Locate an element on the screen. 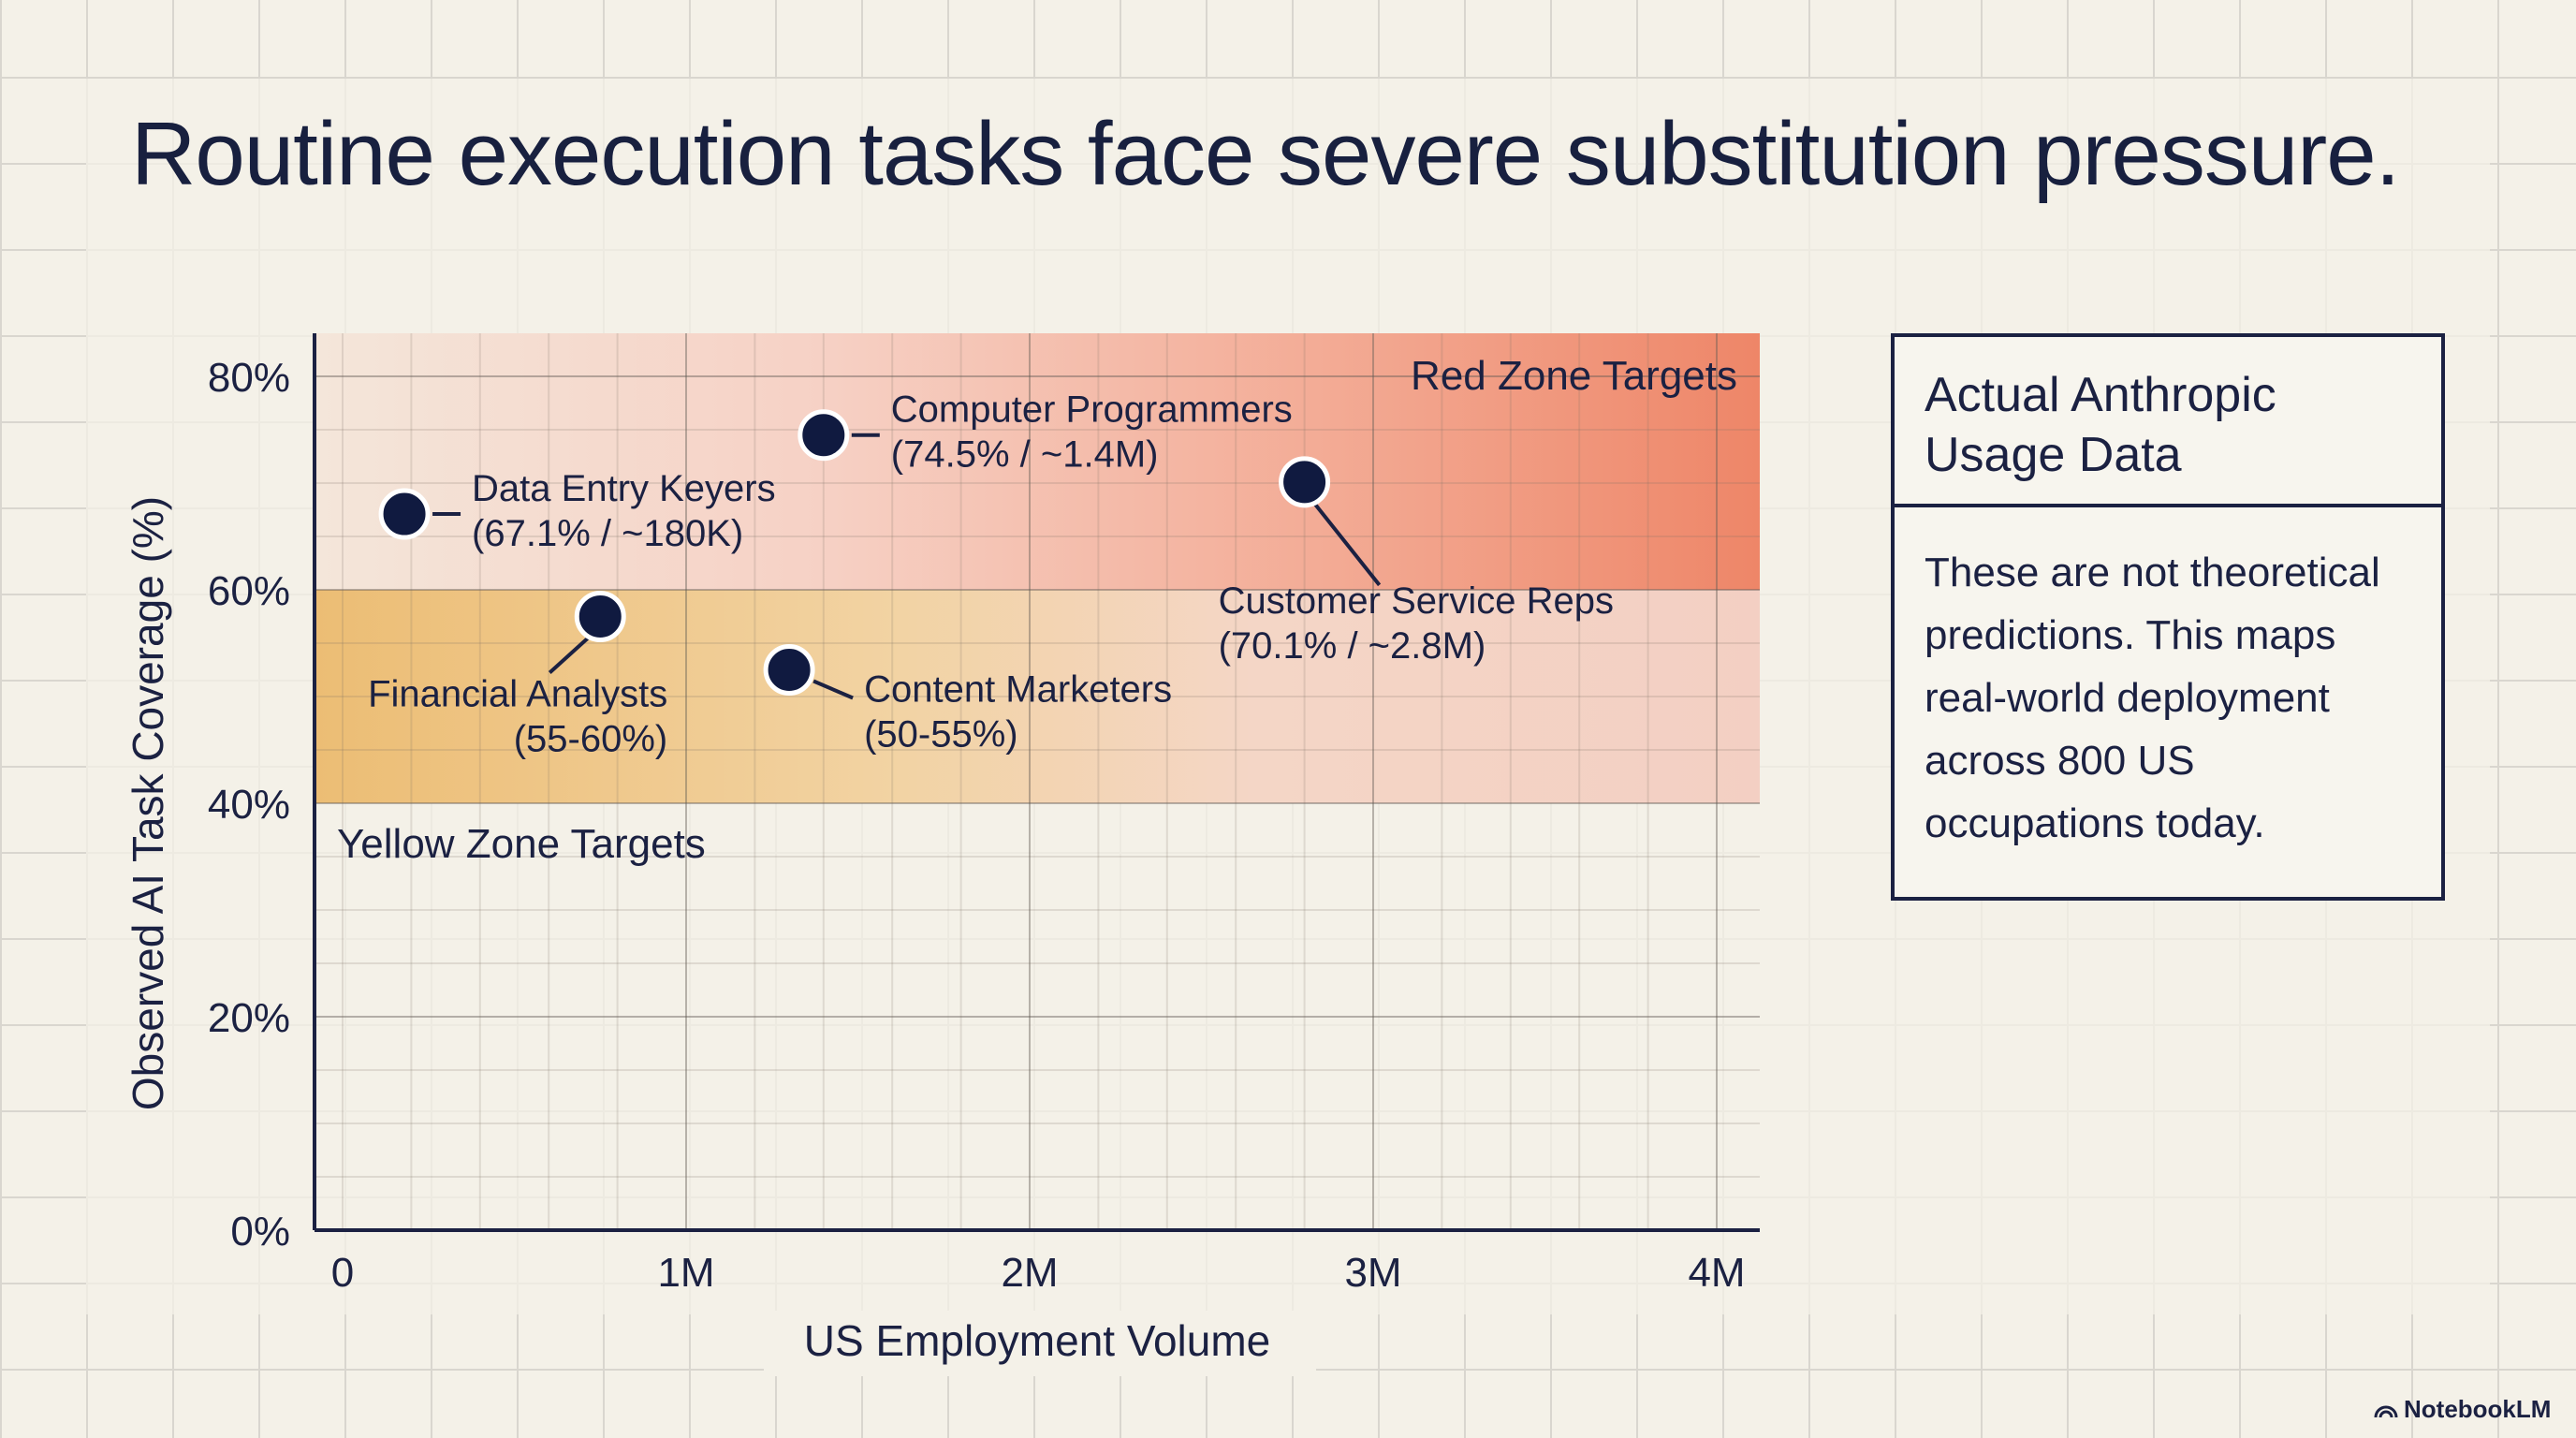 The width and height of the screenshot is (2576, 1438). y-tick-label: 80% is located at coordinates (249, 378).